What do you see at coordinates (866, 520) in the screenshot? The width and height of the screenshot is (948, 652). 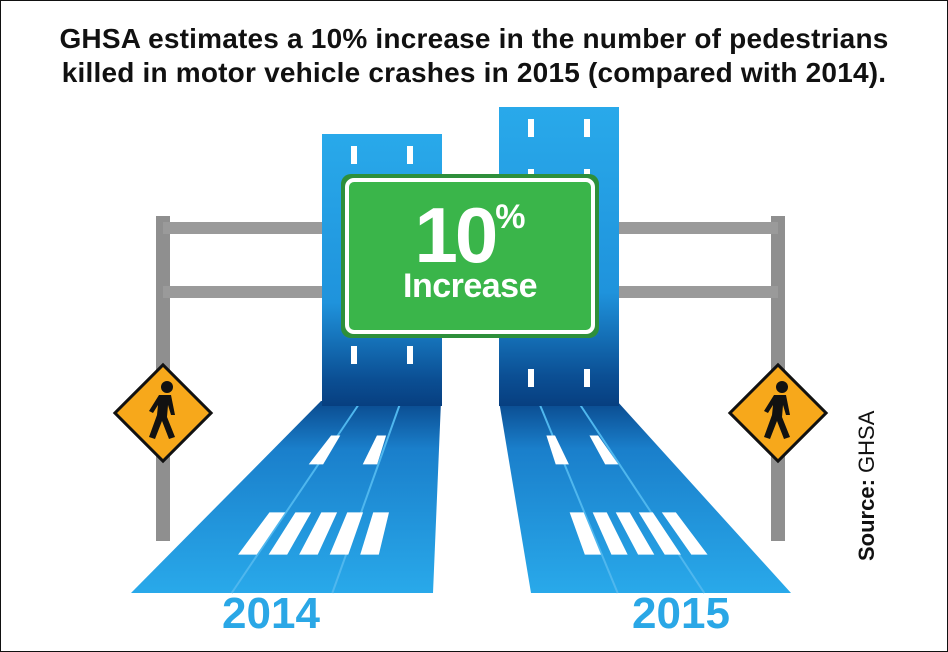 I see `source-prefix: Source:` at bounding box center [866, 520].